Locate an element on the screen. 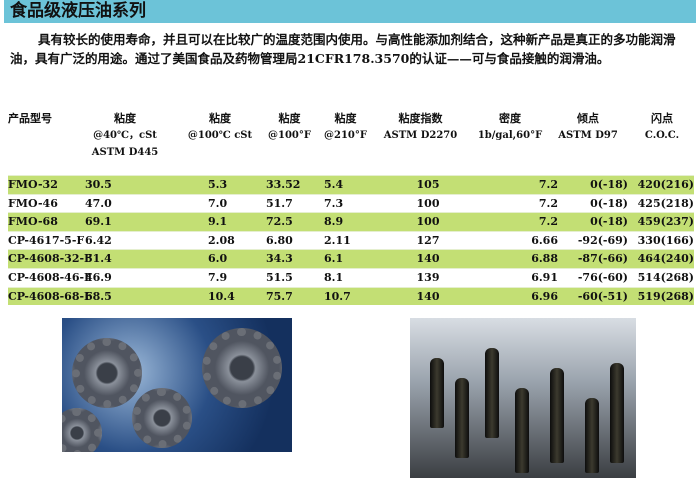  table-cell: 6.80 is located at coordinates (279, 240).